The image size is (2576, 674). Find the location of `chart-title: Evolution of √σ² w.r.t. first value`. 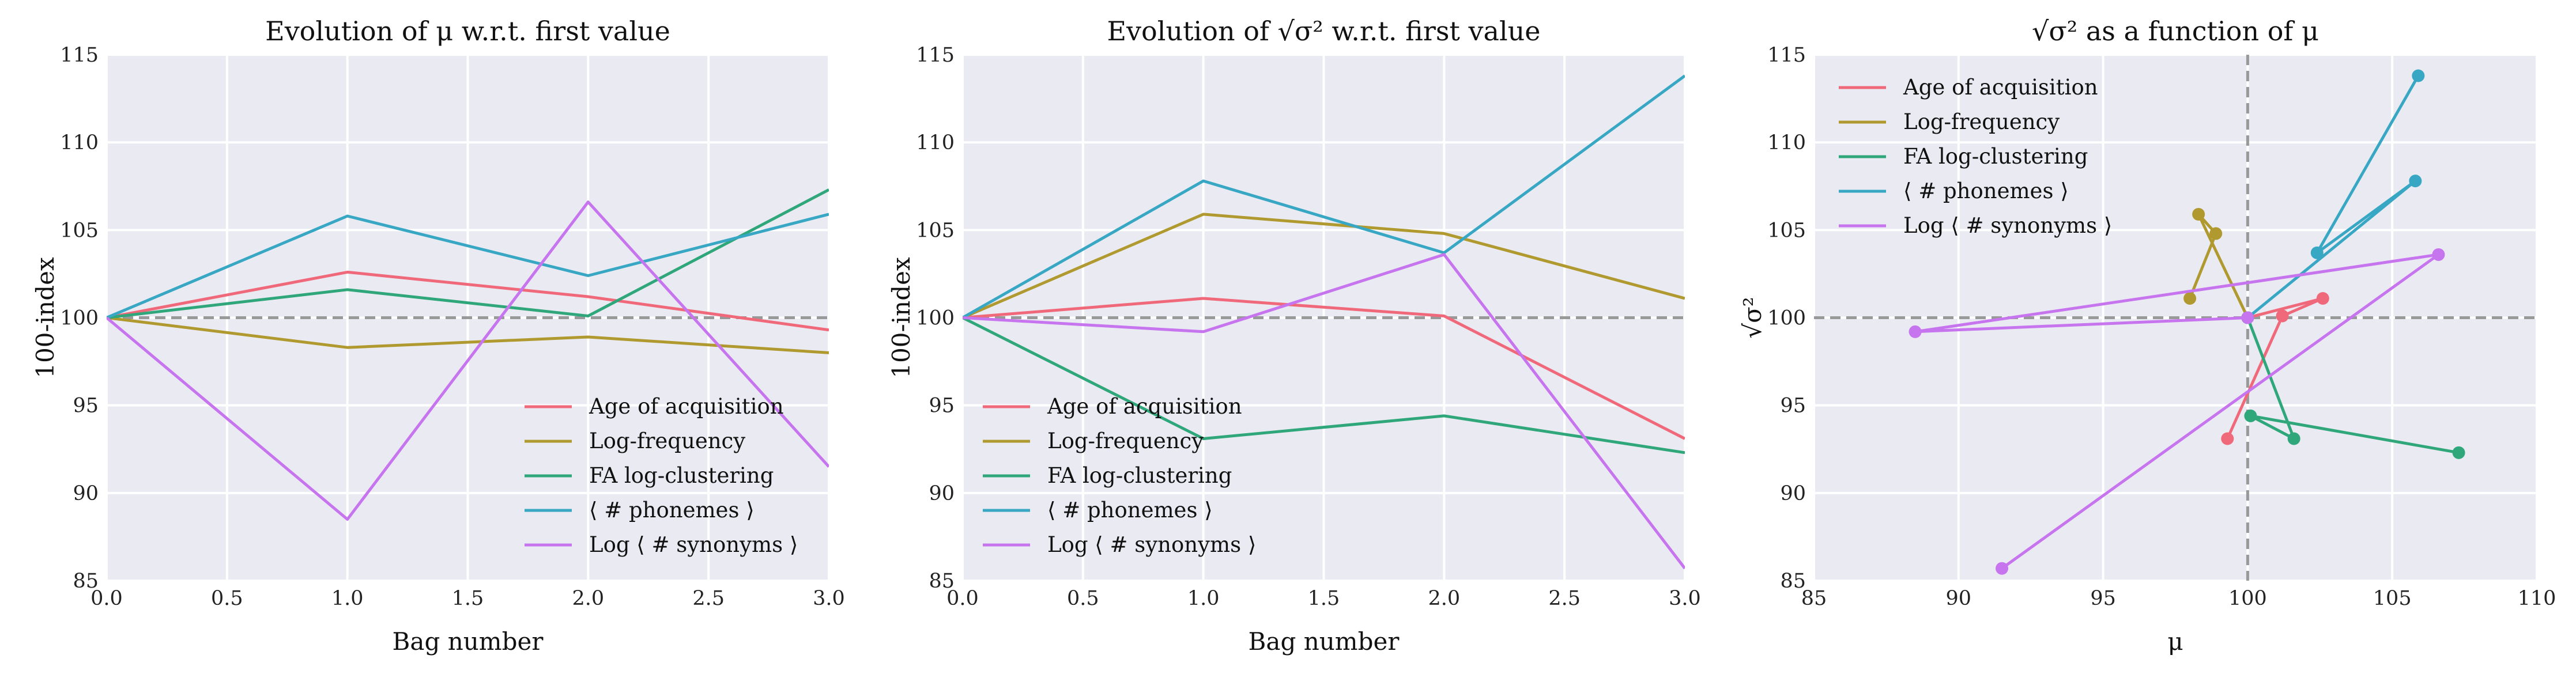

chart-title: Evolution of √σ² w.r.t. first value is located at coordinates (1323, 31).